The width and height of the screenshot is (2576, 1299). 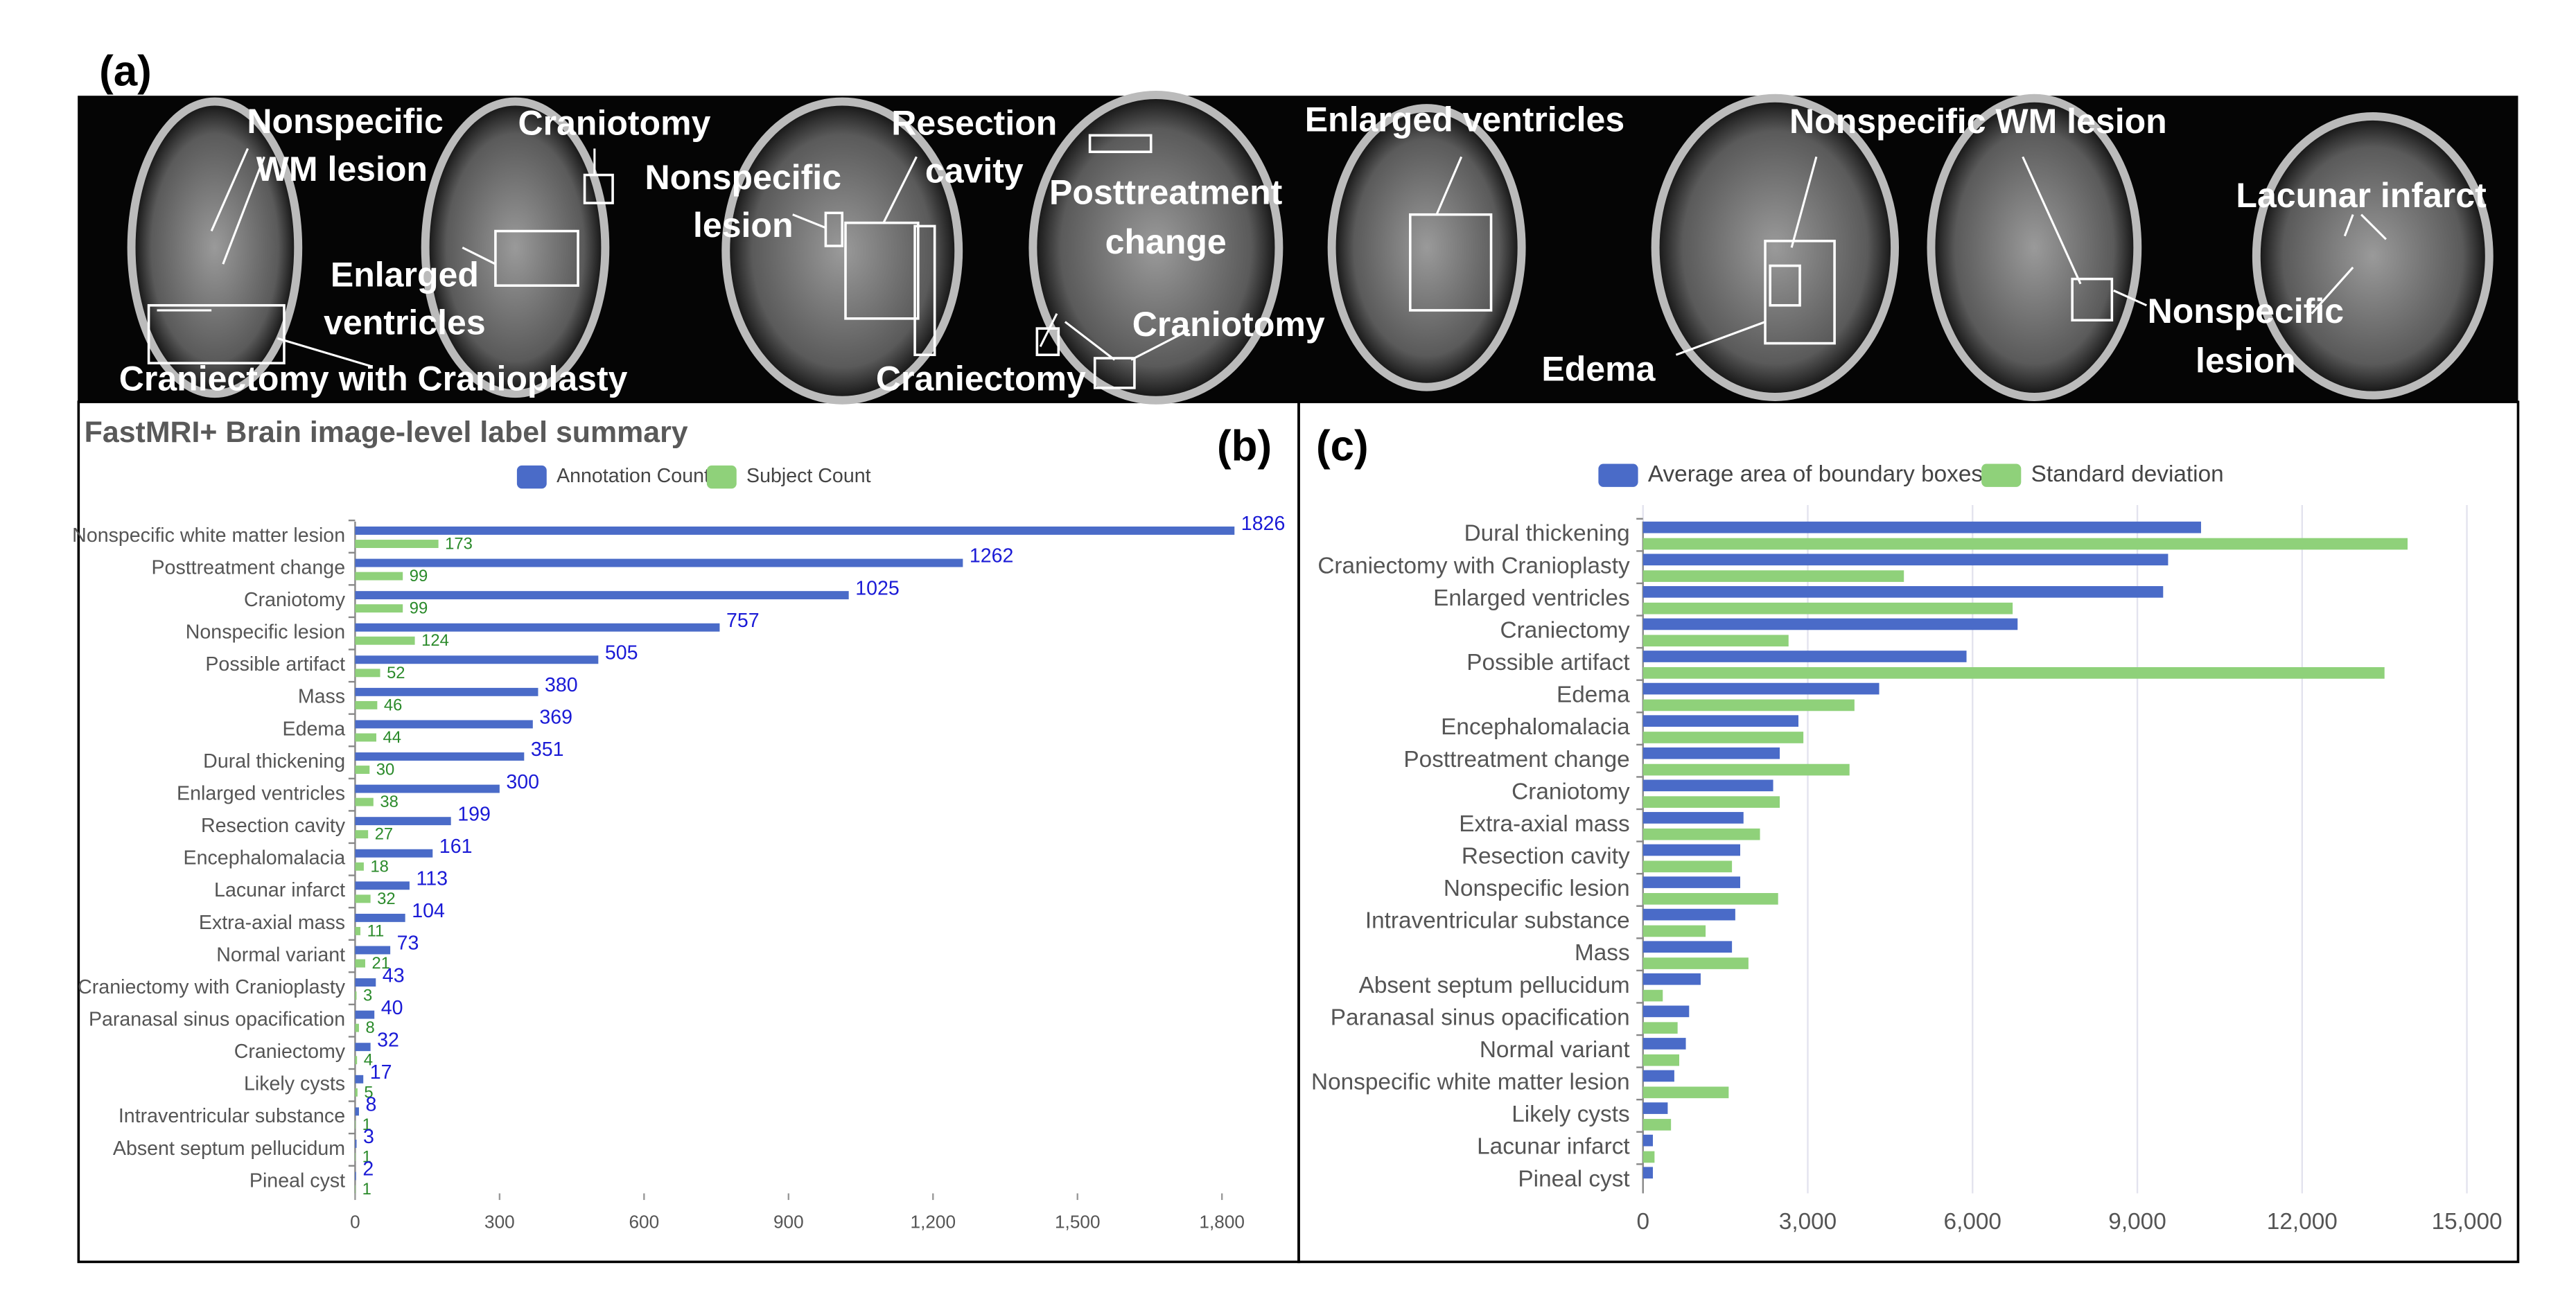 I want to click on data-label: 173, so click(x=459, y=544).